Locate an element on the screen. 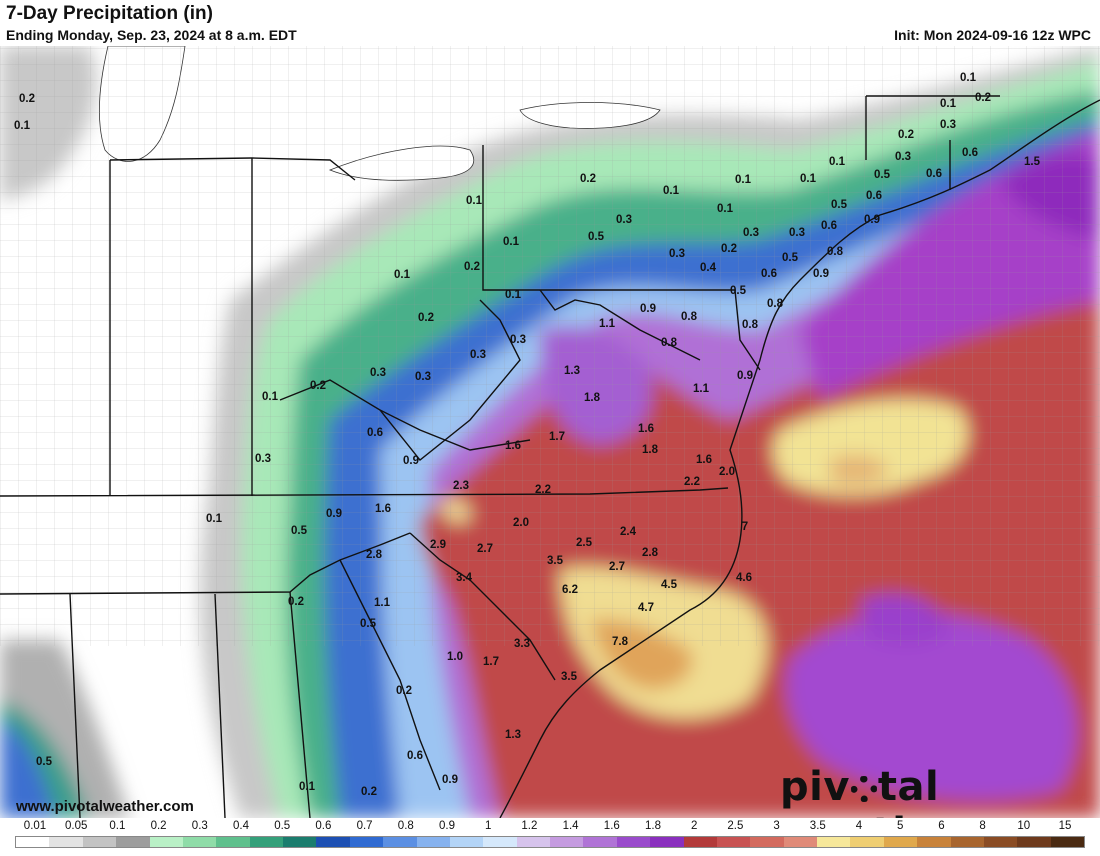 The image size is (1100, 856). legend-tick-label: 2 is located at coordinates (694, 826).